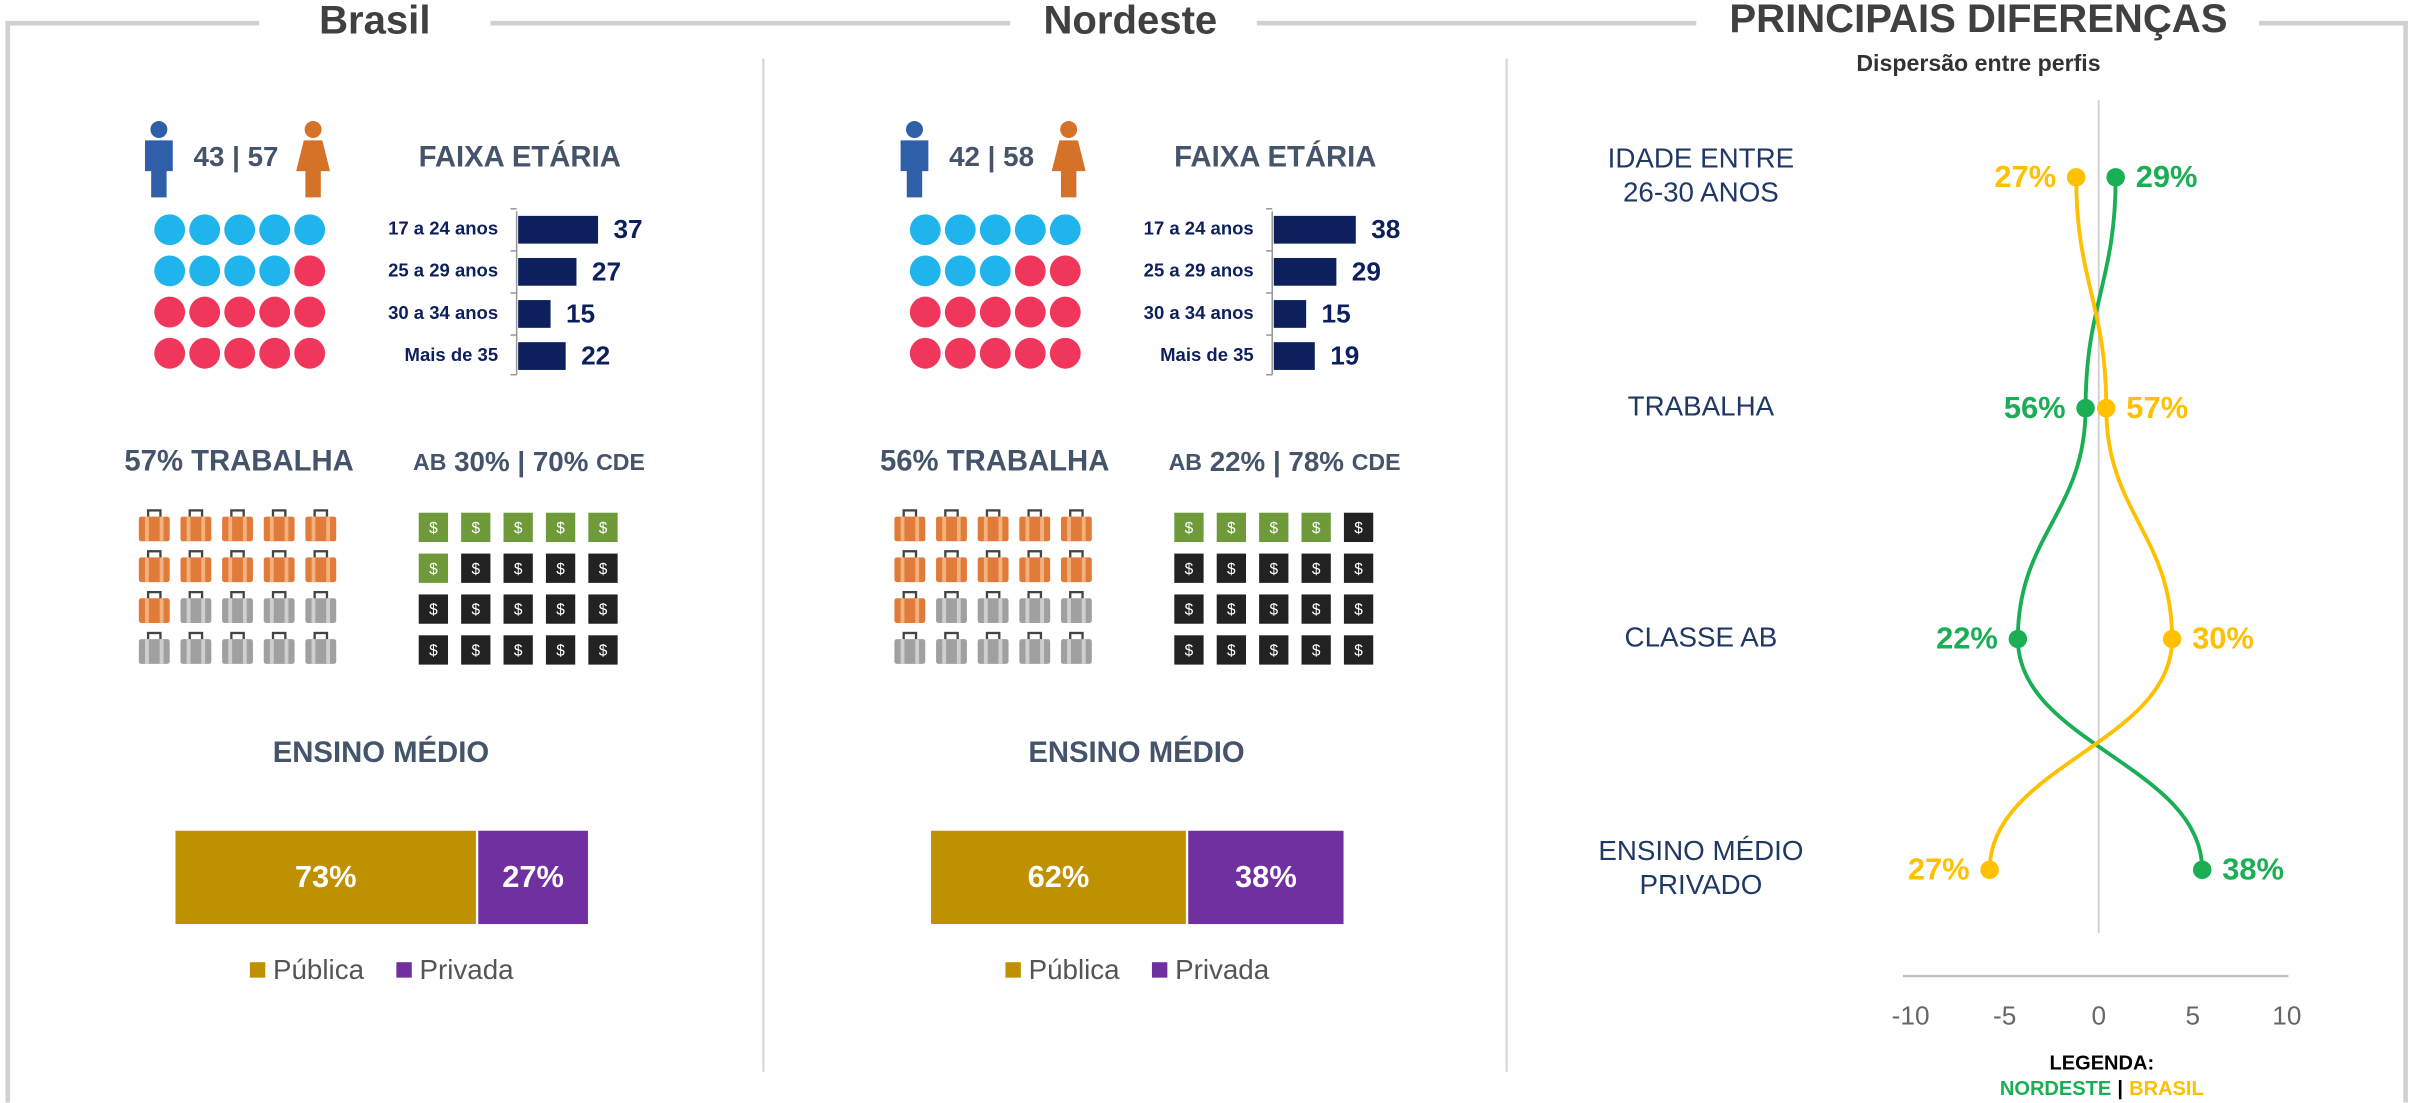 The width and height of the screenshot is (2418, 1103). What do you see at coordinates (1978, 20) in the screenshot?
I see `chart-title: PRINCIPAIS DIFERENÇAS` at bounding box center [1978, 20].